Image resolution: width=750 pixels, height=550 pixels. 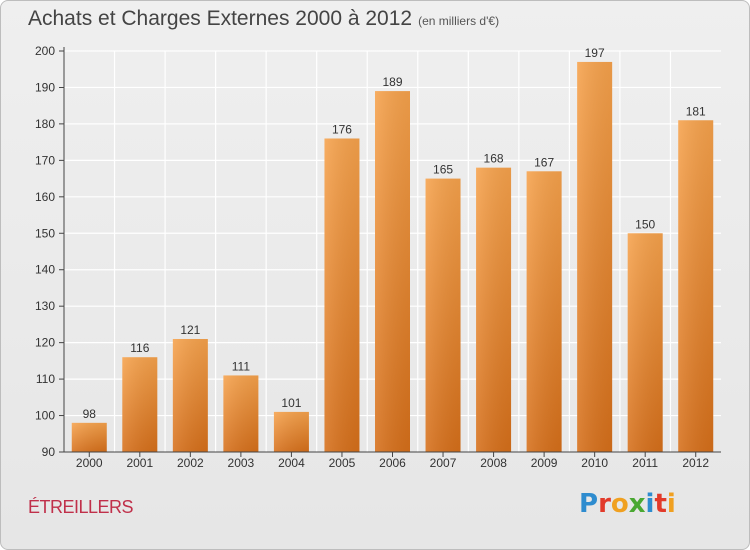 I want to click on bar-value-label: 189, so click(x=392, y=82).